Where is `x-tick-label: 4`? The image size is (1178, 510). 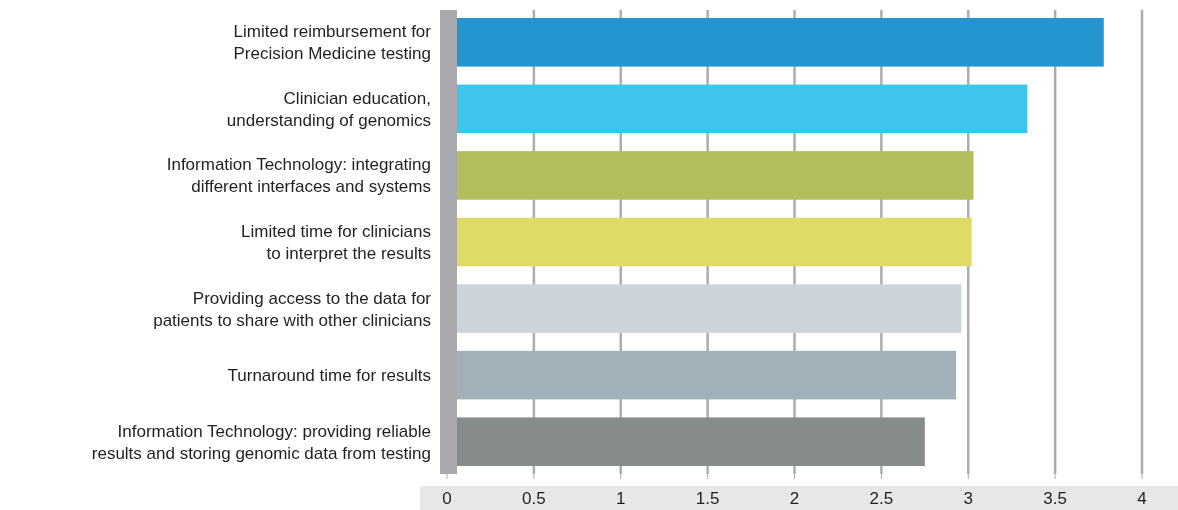 x-tick-label: 4 is located at coordinates (1142, 498).